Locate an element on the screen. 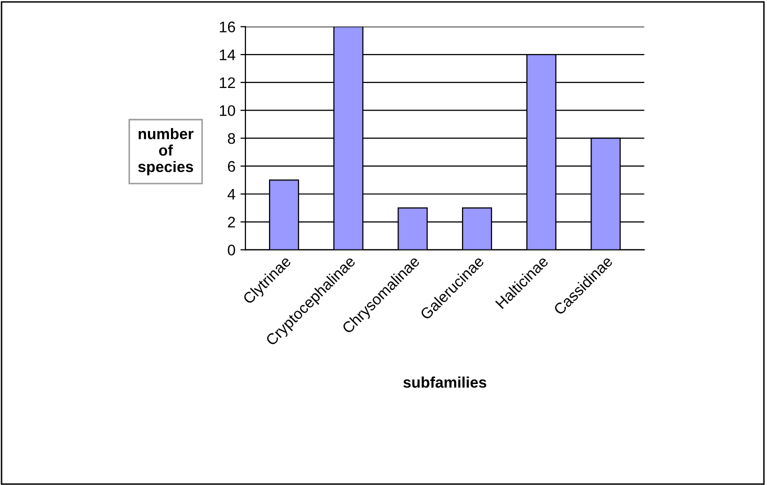 This screenshot has height=485, width=767. x-axis-title: subfamilies is located at coordinates (444, 382).